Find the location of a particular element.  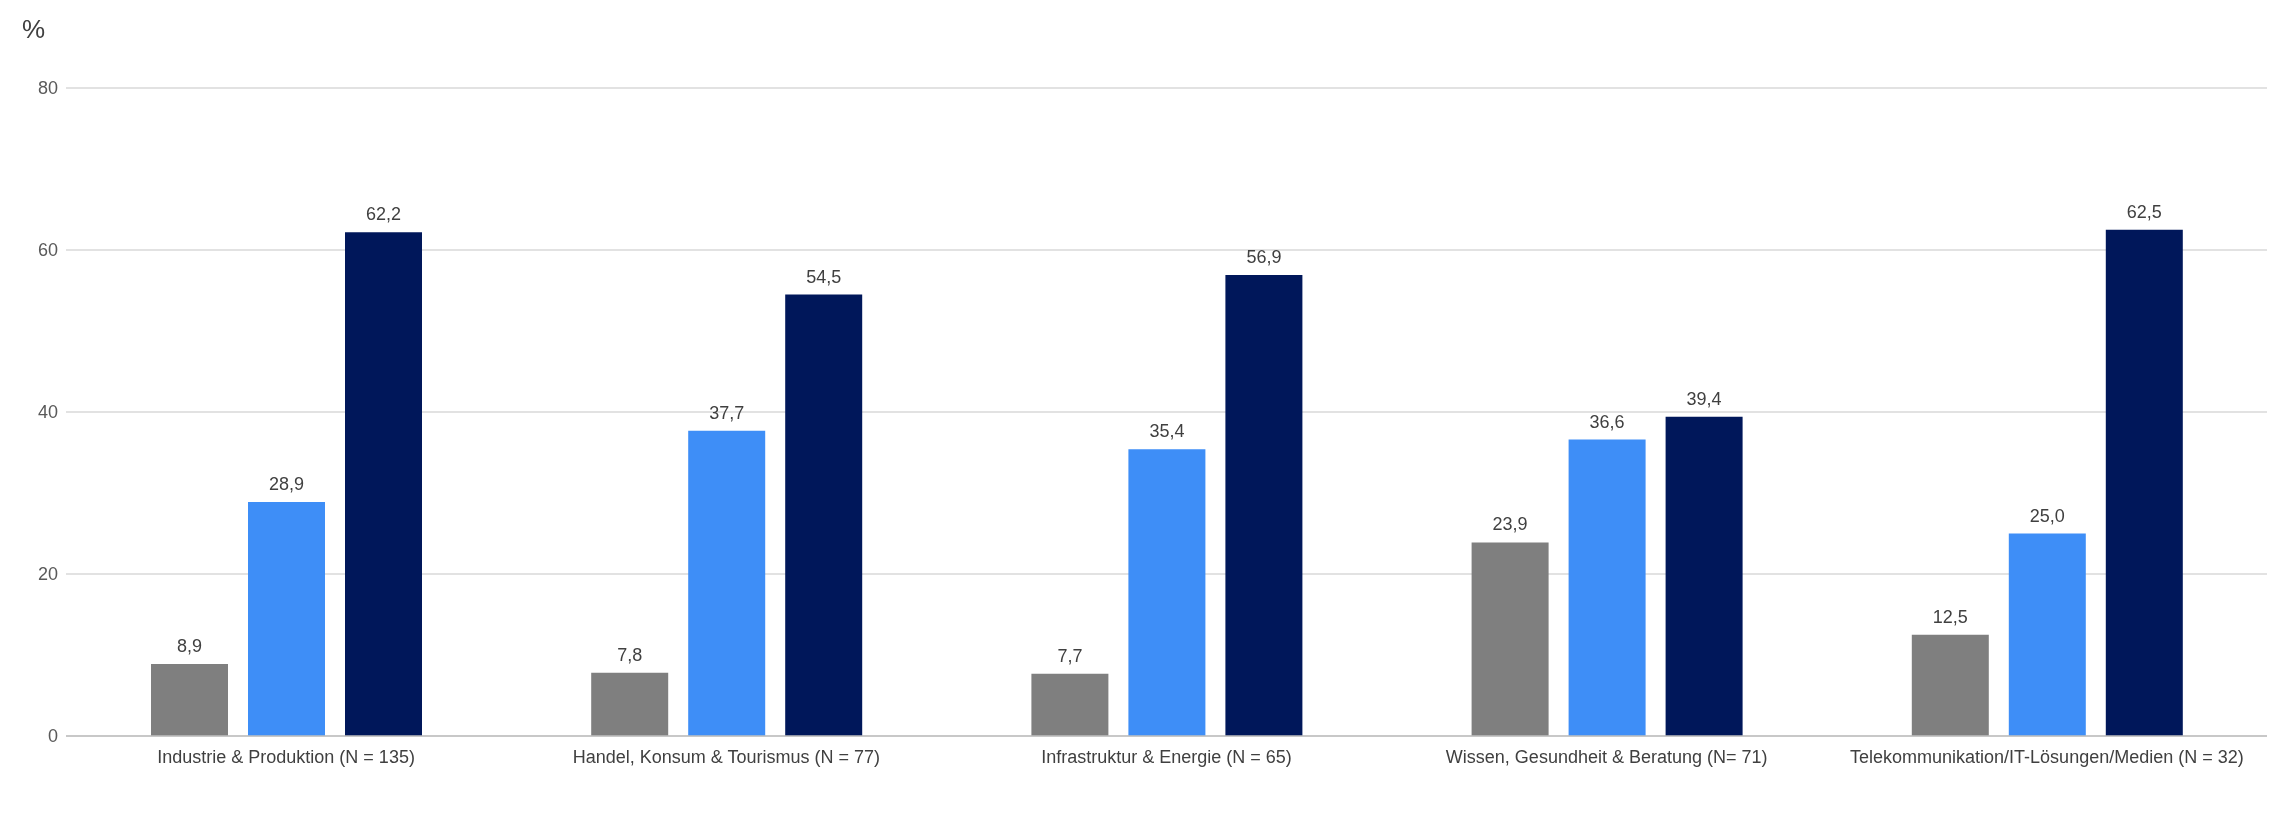

data-label: 25,0 is located at coordinates (2047, 515).